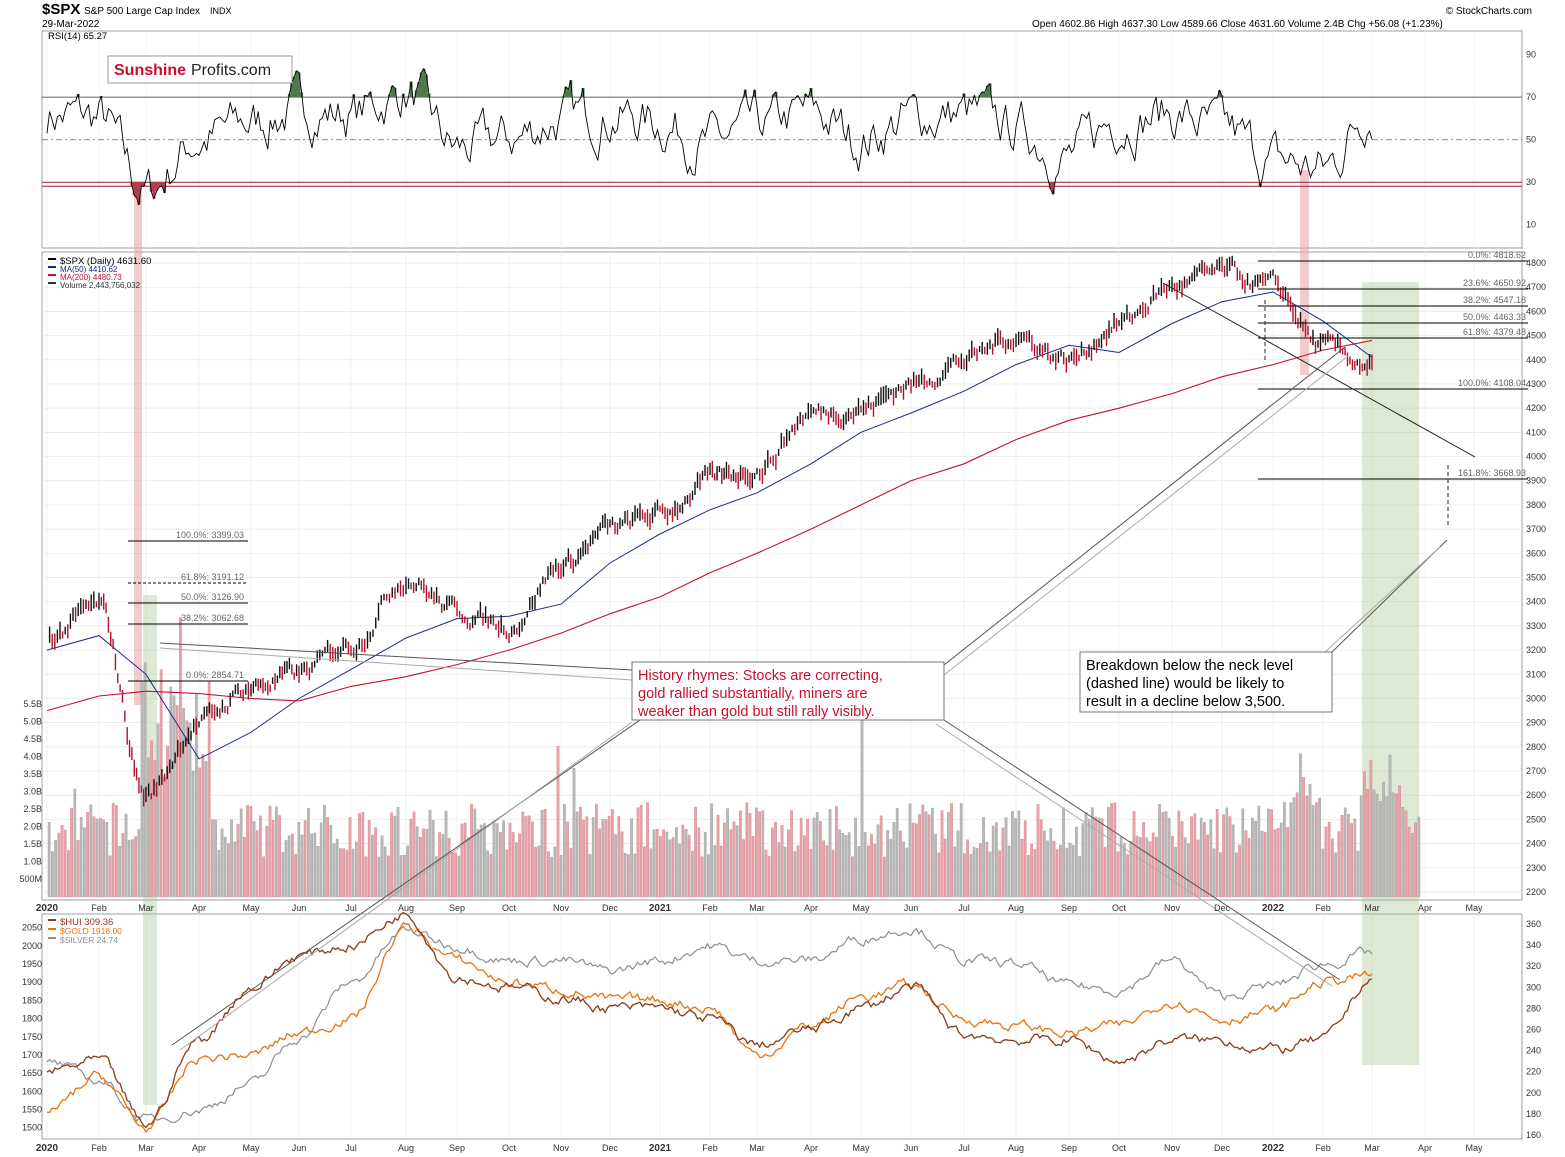 This screenshot has height=1157, width=1565. Describe the element at coordinates (1536, 892) in the screenshot. I see `price-ytick: 2200` at that location.